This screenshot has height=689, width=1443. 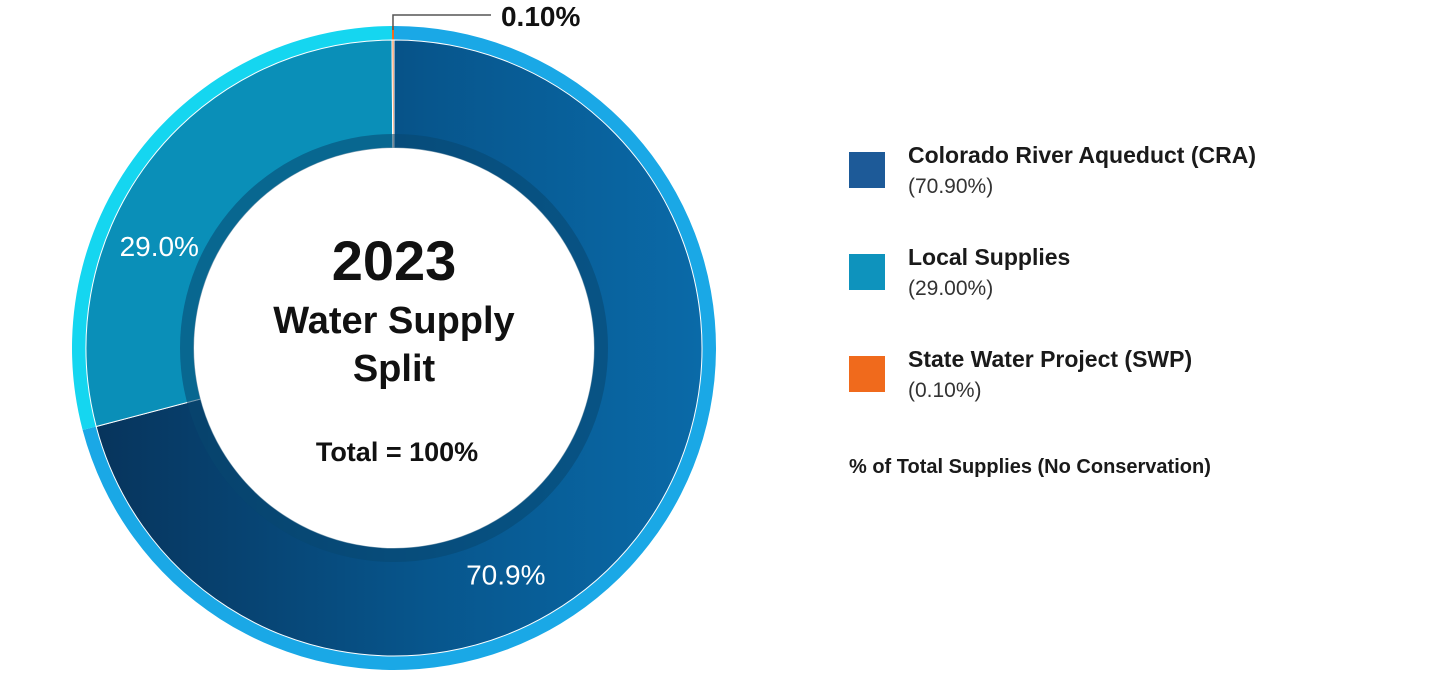 What do you see at coordinates (951, 288) in the screenshot?
I see `legend-value-local: (29.00%)` at bounding box center [951, 288].